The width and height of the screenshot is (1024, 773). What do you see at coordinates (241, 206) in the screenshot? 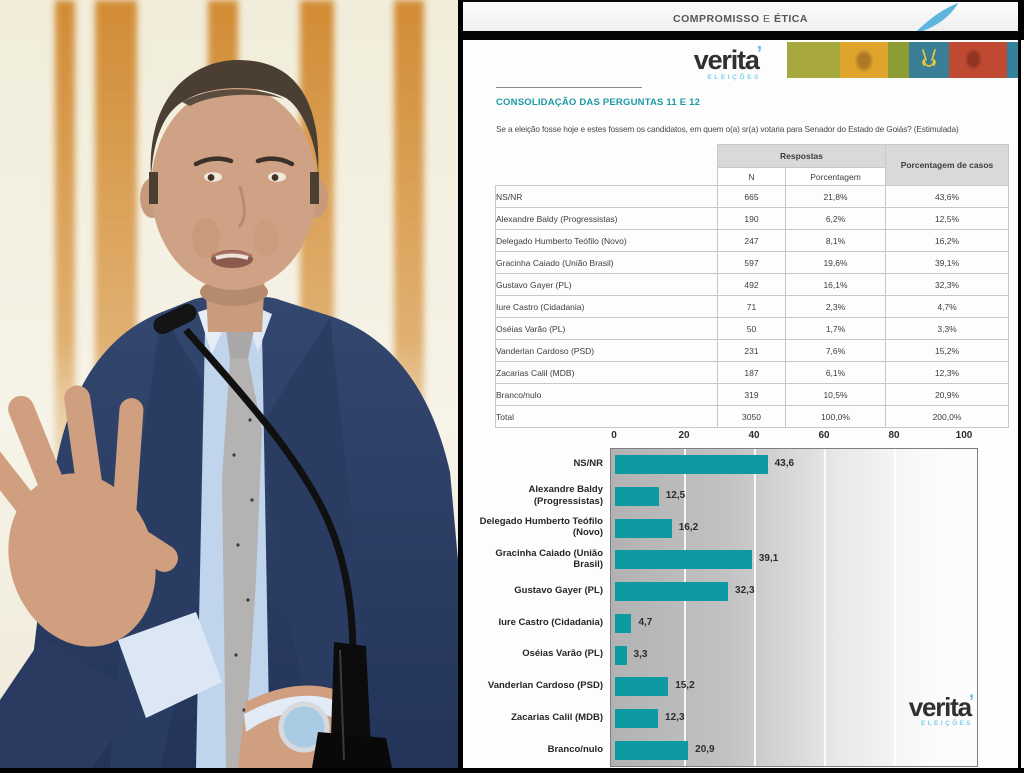
I see `nose` at bounding box center [241, 206].